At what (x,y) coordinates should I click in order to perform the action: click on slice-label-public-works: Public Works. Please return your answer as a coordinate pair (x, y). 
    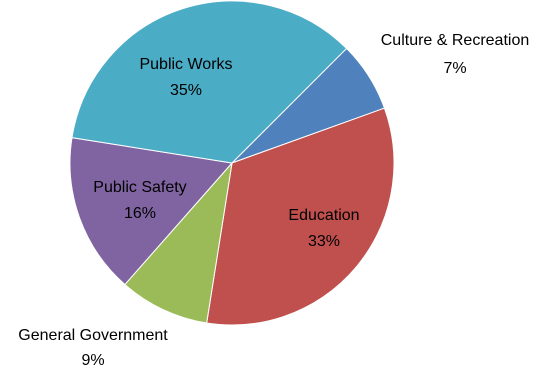
    Looking at the image, I should click on (185, 64).